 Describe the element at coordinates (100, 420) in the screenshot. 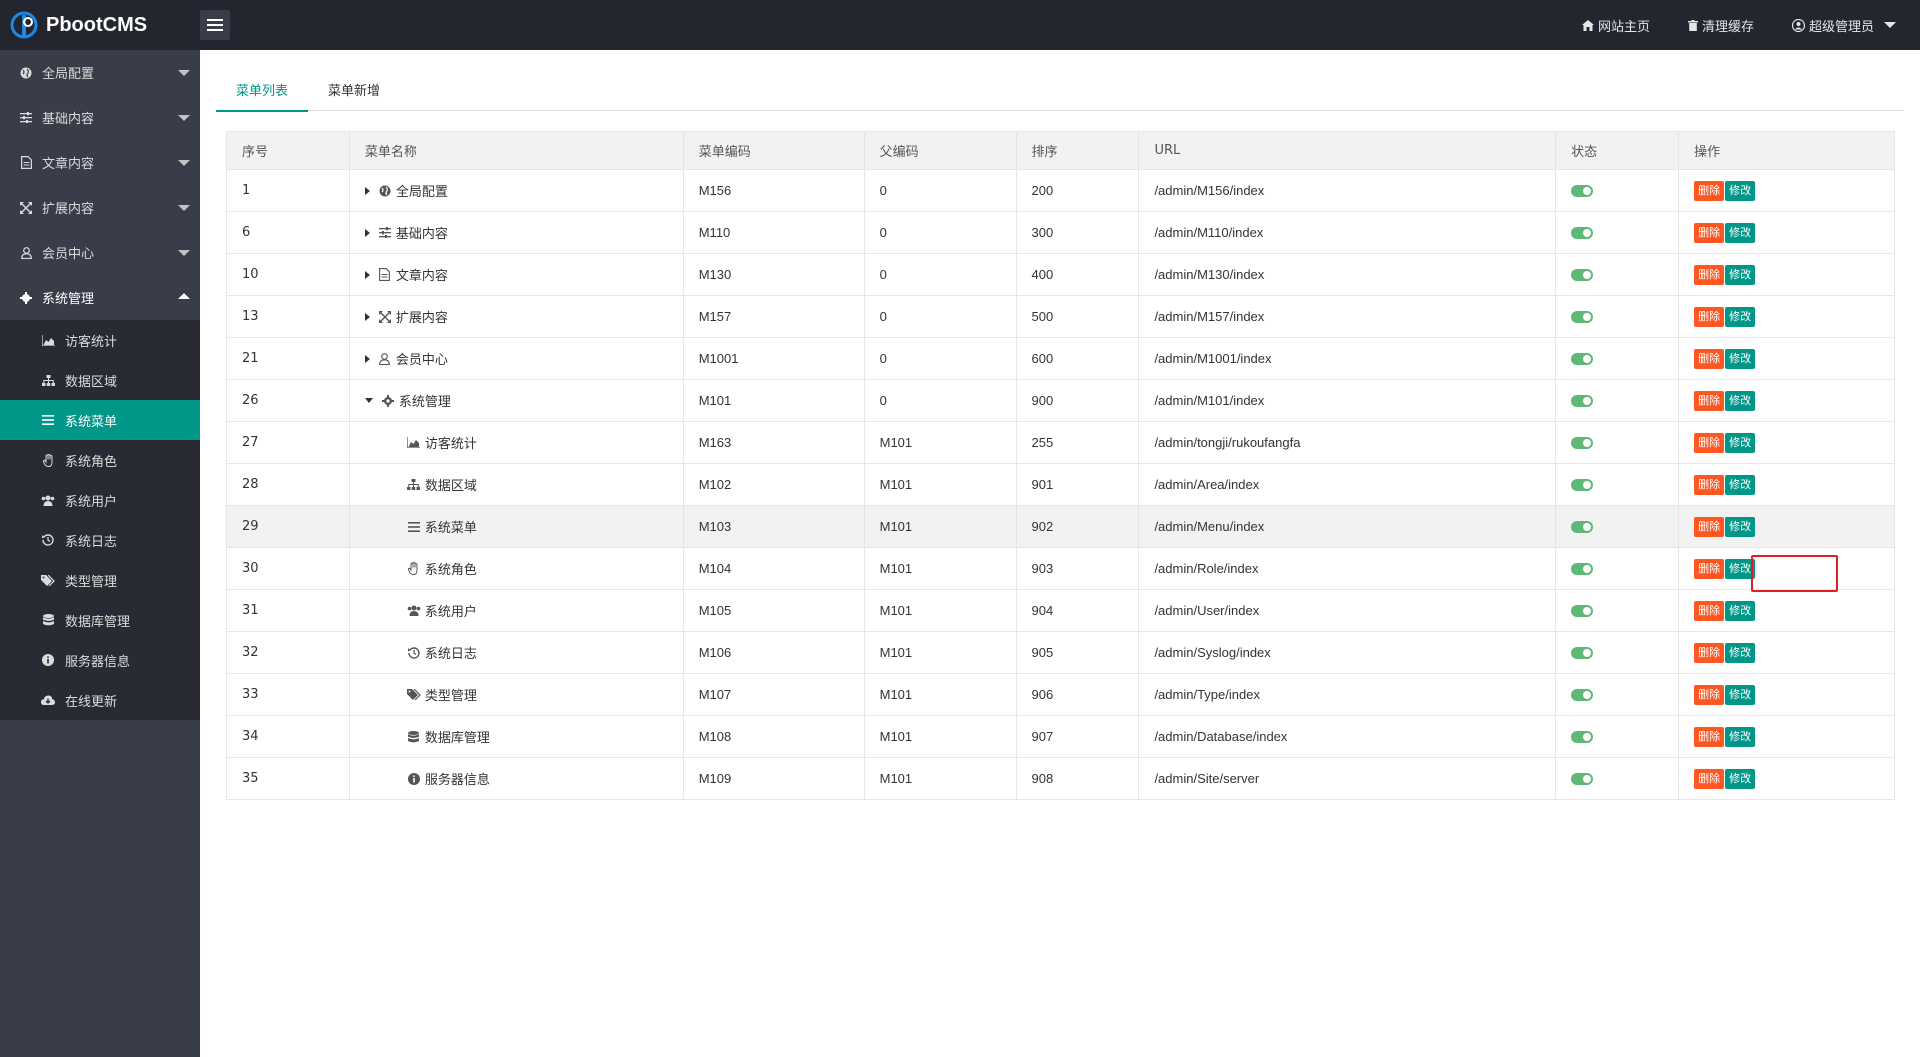

I see `sidebar-item-system-menu: 系统菜单` at that location.